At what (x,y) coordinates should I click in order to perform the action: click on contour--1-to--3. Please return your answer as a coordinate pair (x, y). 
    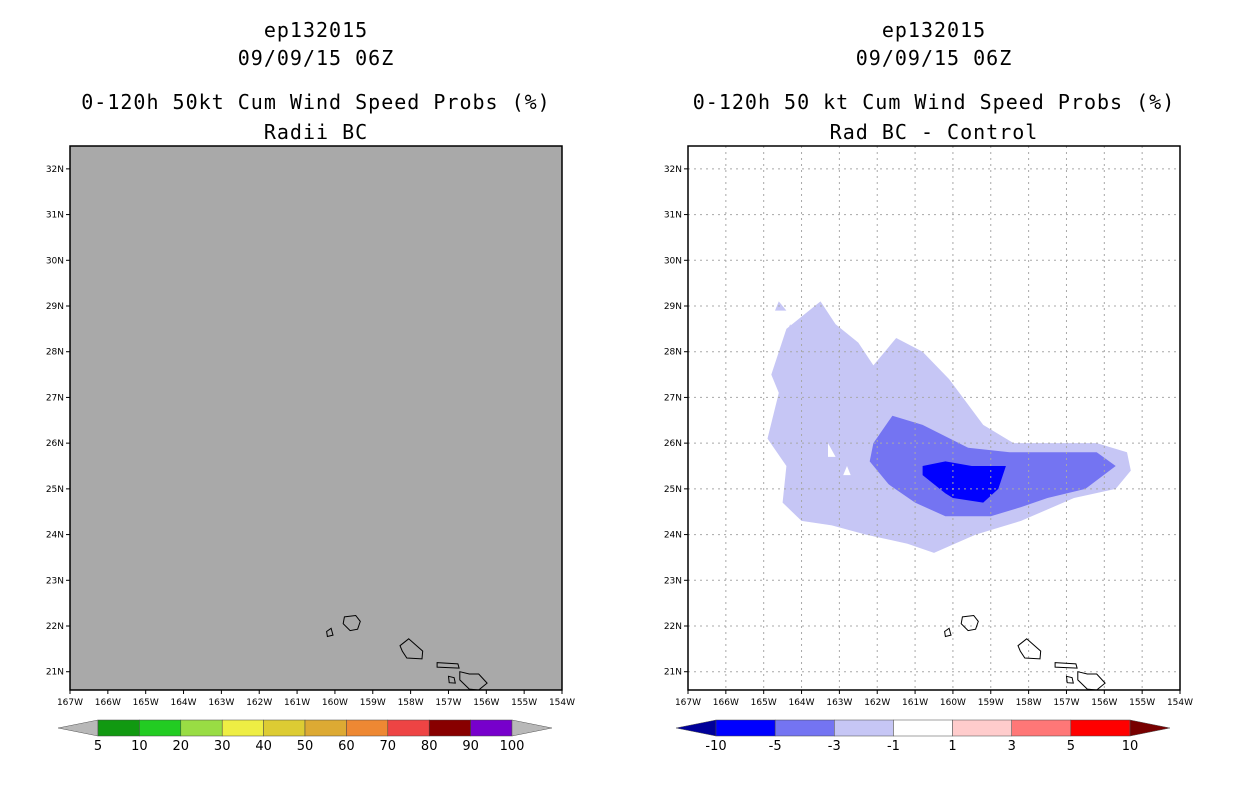
    Looking at the image, I should click on (781, 306).